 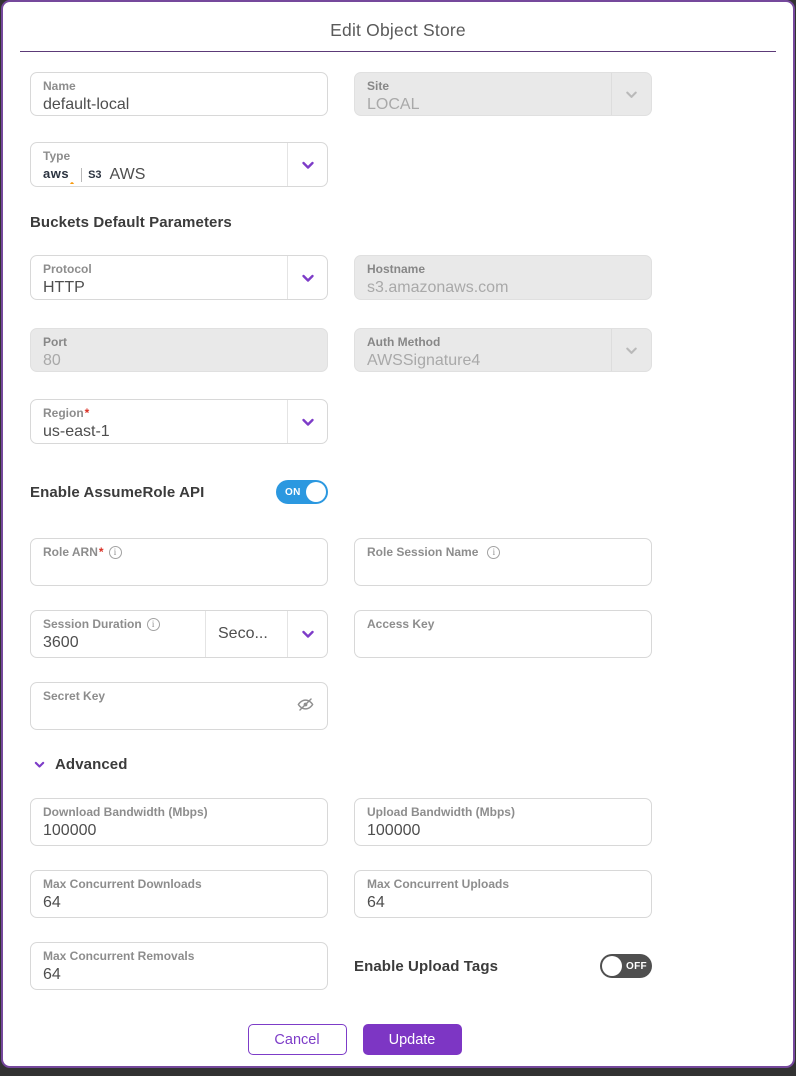 What do you see at coordinates (57, 156) in the screenshot?
I see `type-label: Type` at bounding box center [57, 156].